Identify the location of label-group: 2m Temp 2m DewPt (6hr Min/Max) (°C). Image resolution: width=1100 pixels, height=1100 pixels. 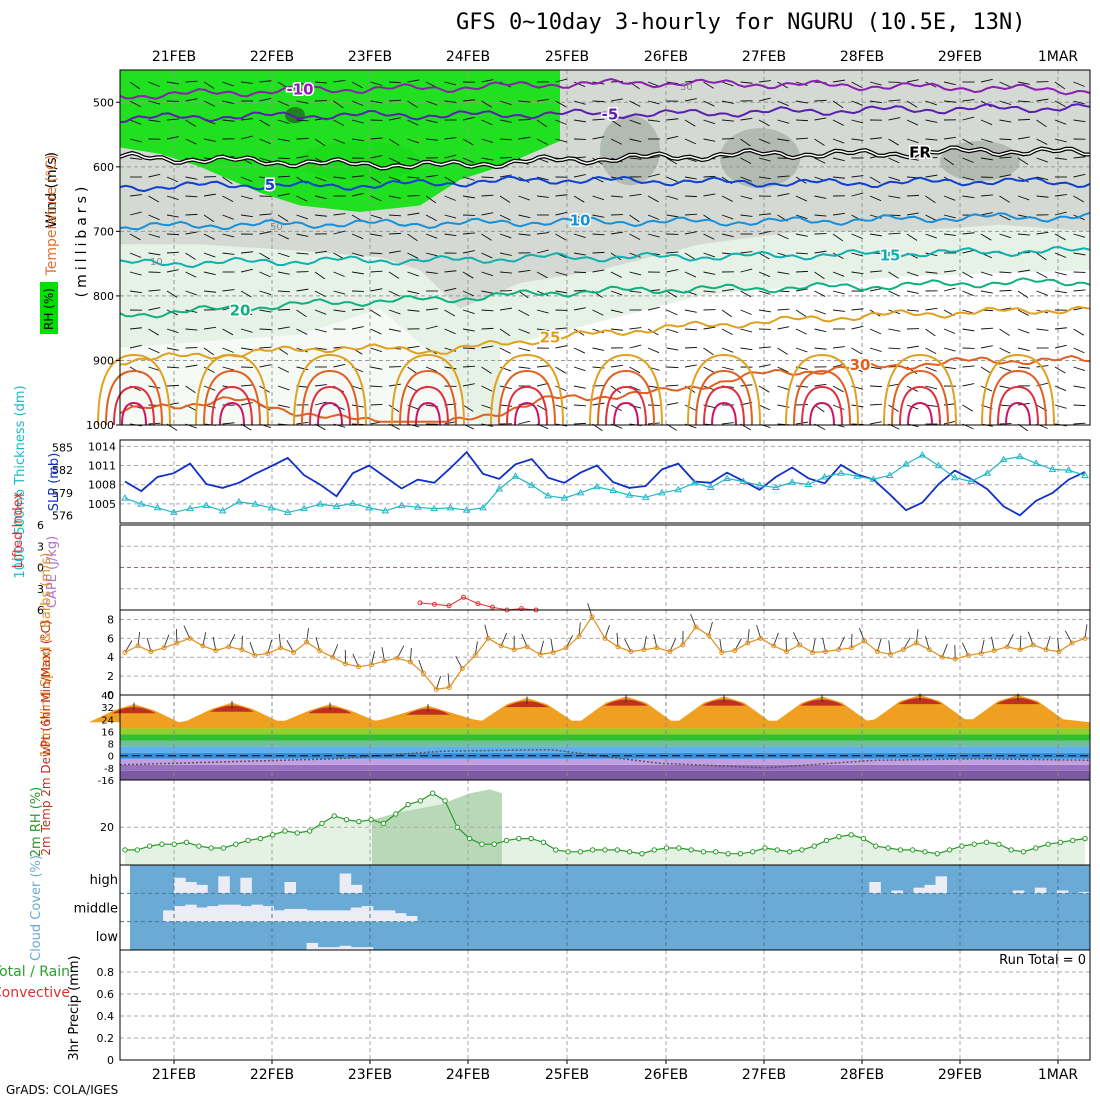
(46, 737).